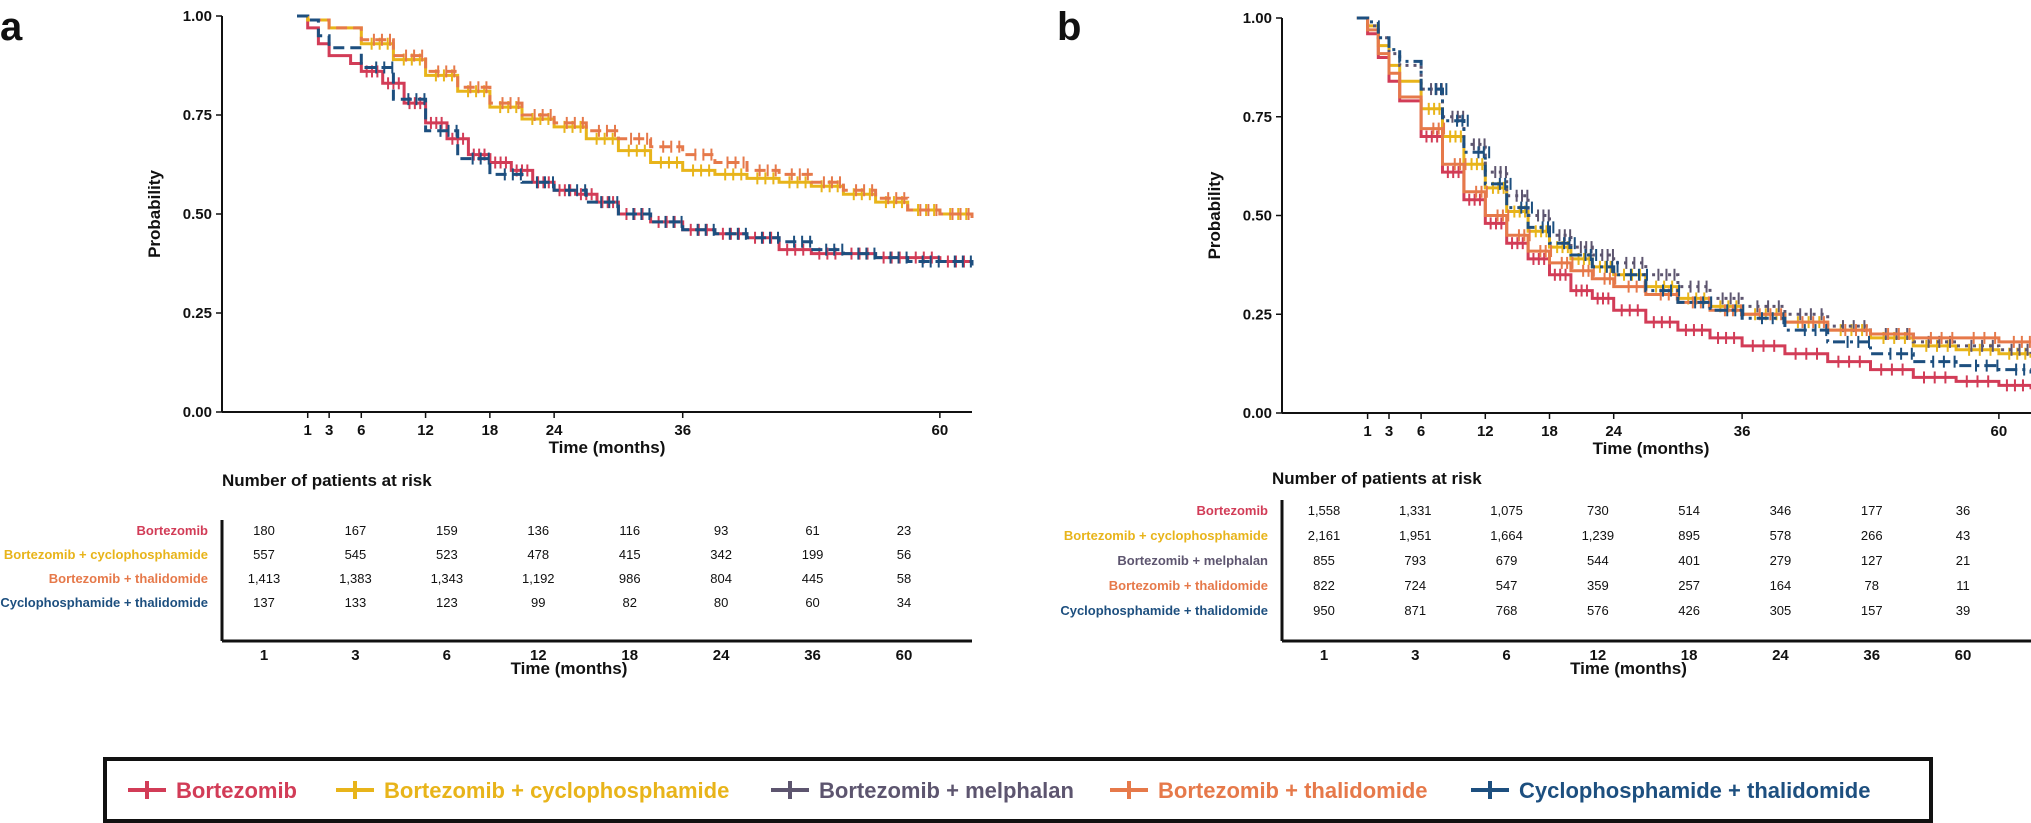 This screenshot has width=2031, height=823. I want to click on legend-item-bortezomib-cyclophosphamide: Bortezomib + cyclophosphamide, so click(532, 790).